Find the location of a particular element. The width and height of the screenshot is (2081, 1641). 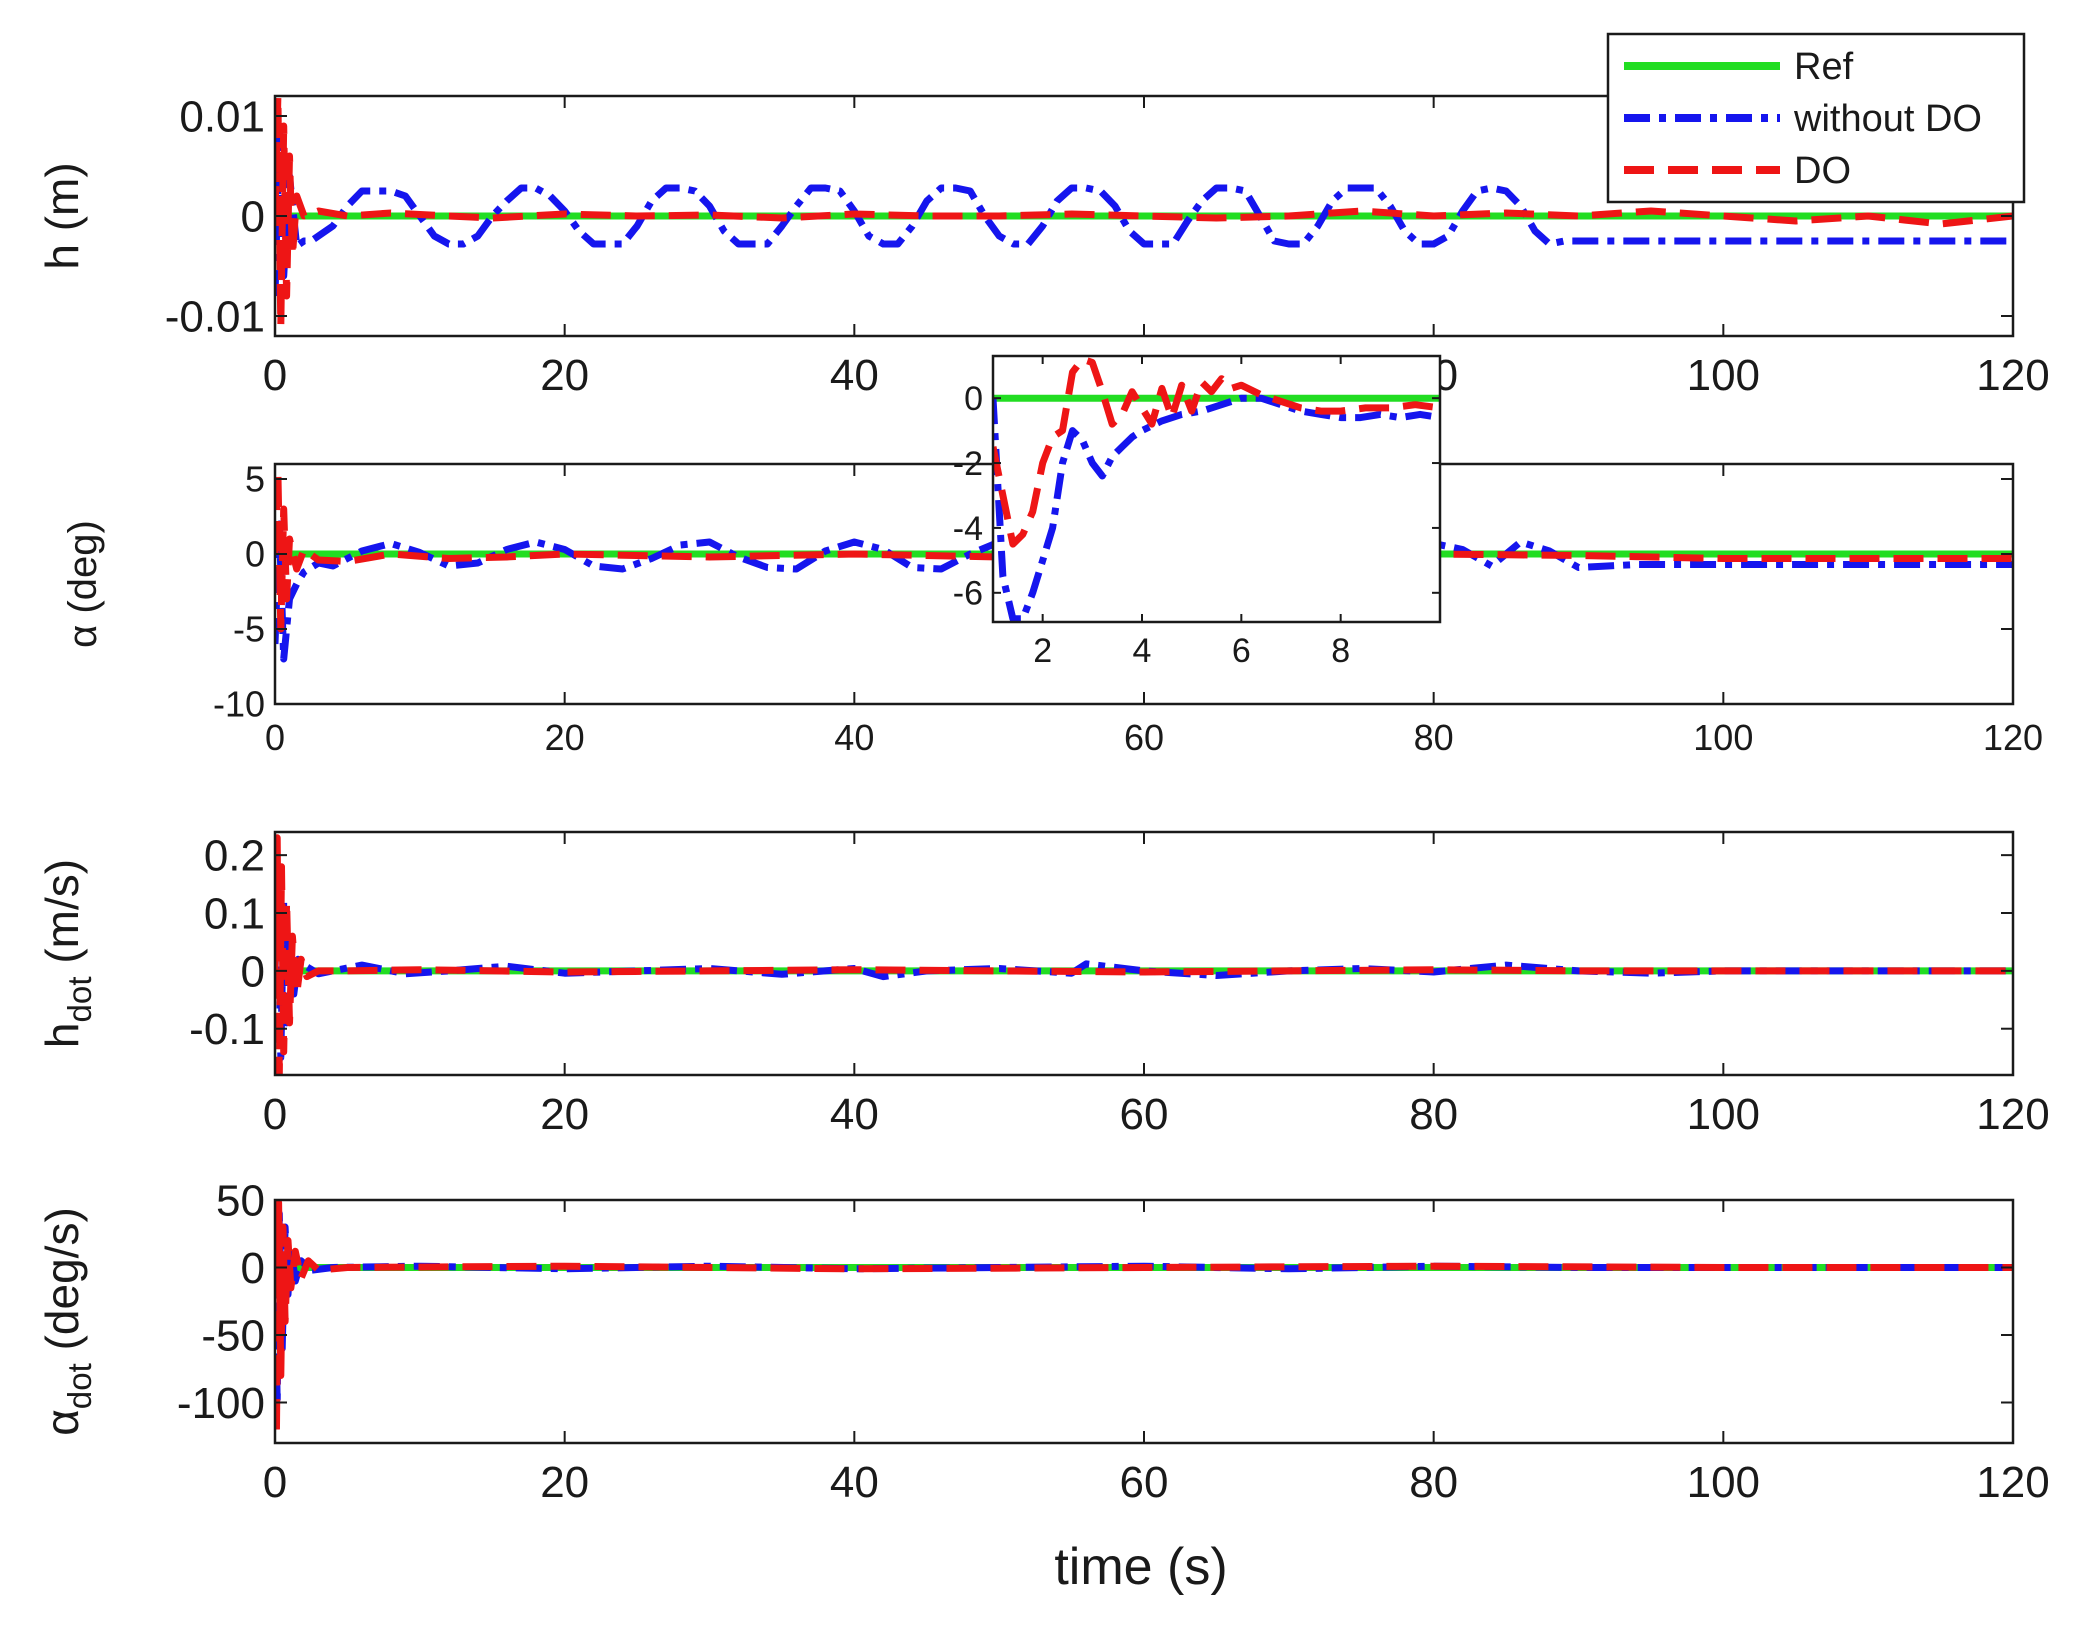

x-tick-label: 6 is located at coordinates (1241, 651).